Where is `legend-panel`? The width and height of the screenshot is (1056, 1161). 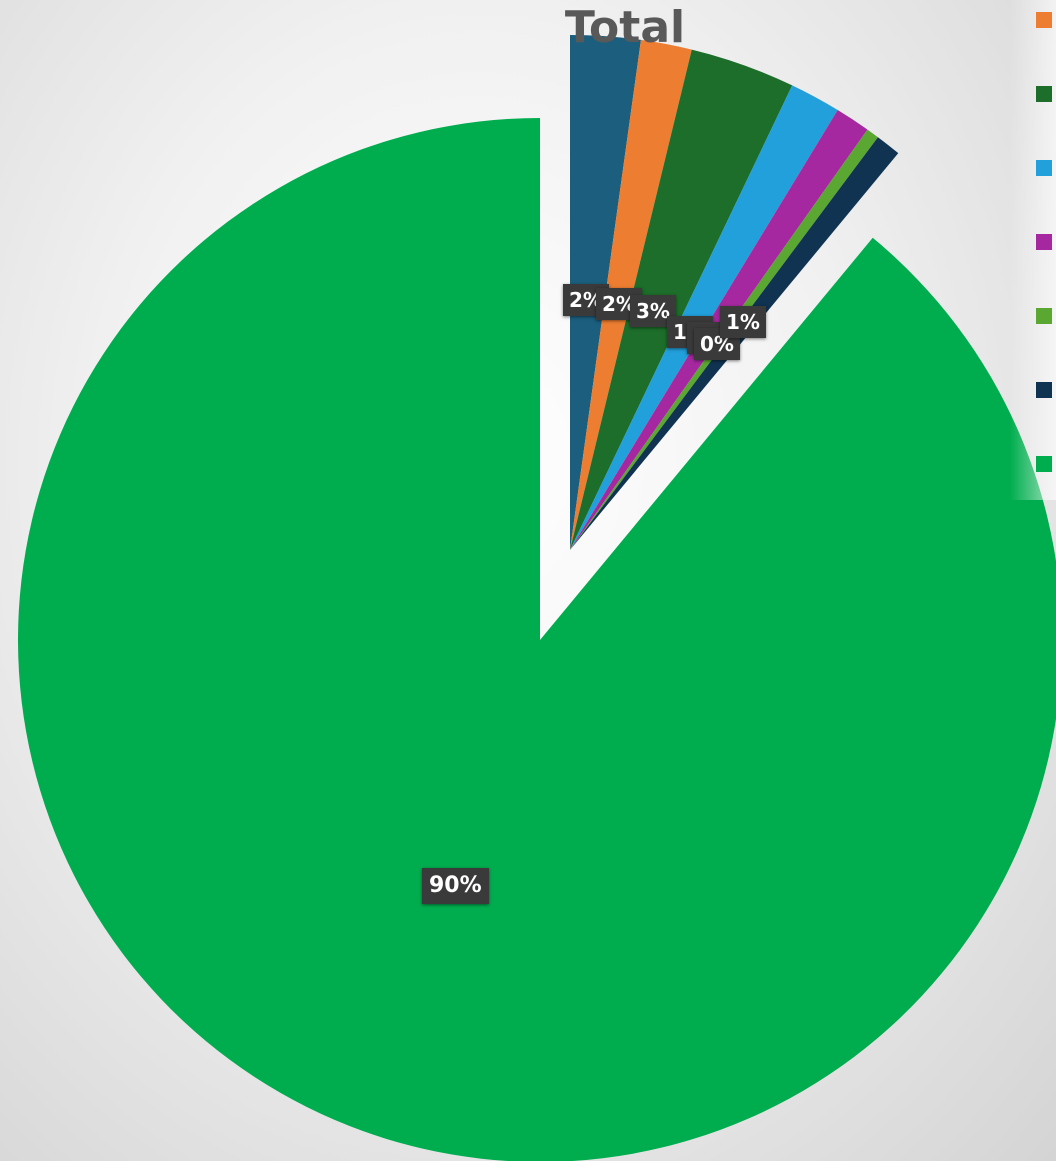 legend-panel is located at coordinates (1033, 250).